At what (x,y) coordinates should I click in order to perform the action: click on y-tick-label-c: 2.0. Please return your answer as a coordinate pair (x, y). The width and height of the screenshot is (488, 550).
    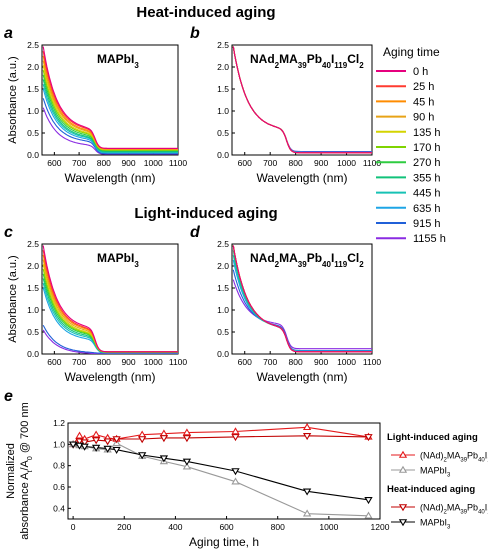
    Looking at the image, I should click on (33, 266).